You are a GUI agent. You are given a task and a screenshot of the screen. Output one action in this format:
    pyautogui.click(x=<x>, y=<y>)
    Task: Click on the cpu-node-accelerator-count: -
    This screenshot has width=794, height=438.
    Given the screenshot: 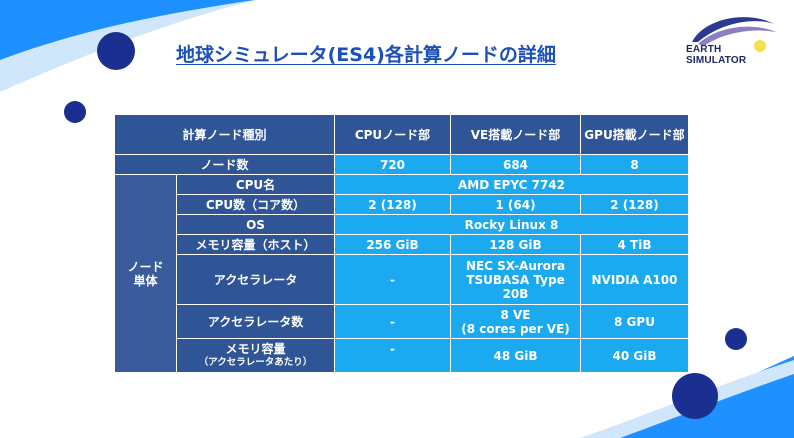 What is the action you would take?
    pyautogui.click(x=392, y=321)
    